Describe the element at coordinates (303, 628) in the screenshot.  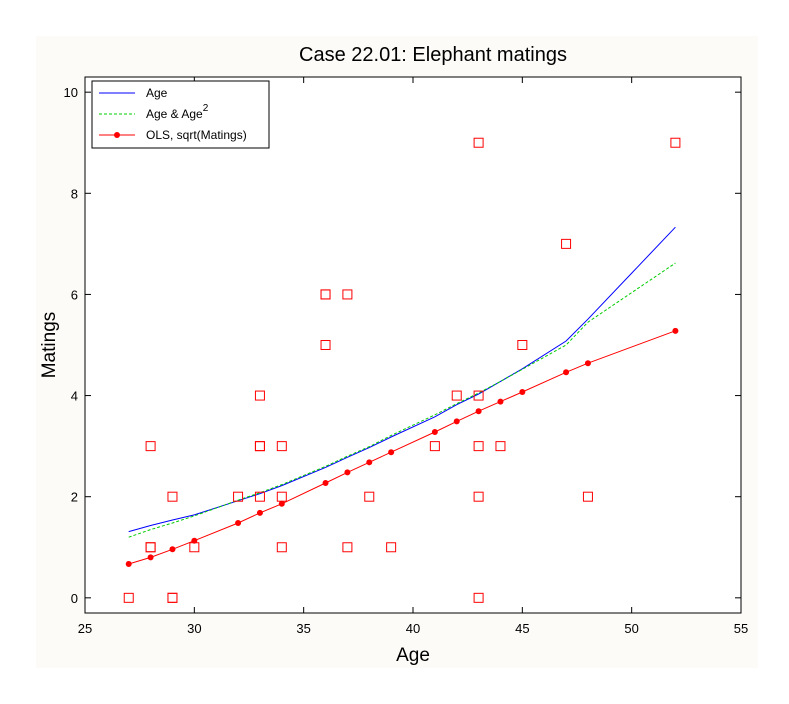
I see `x-tick-label: 35` at that location.